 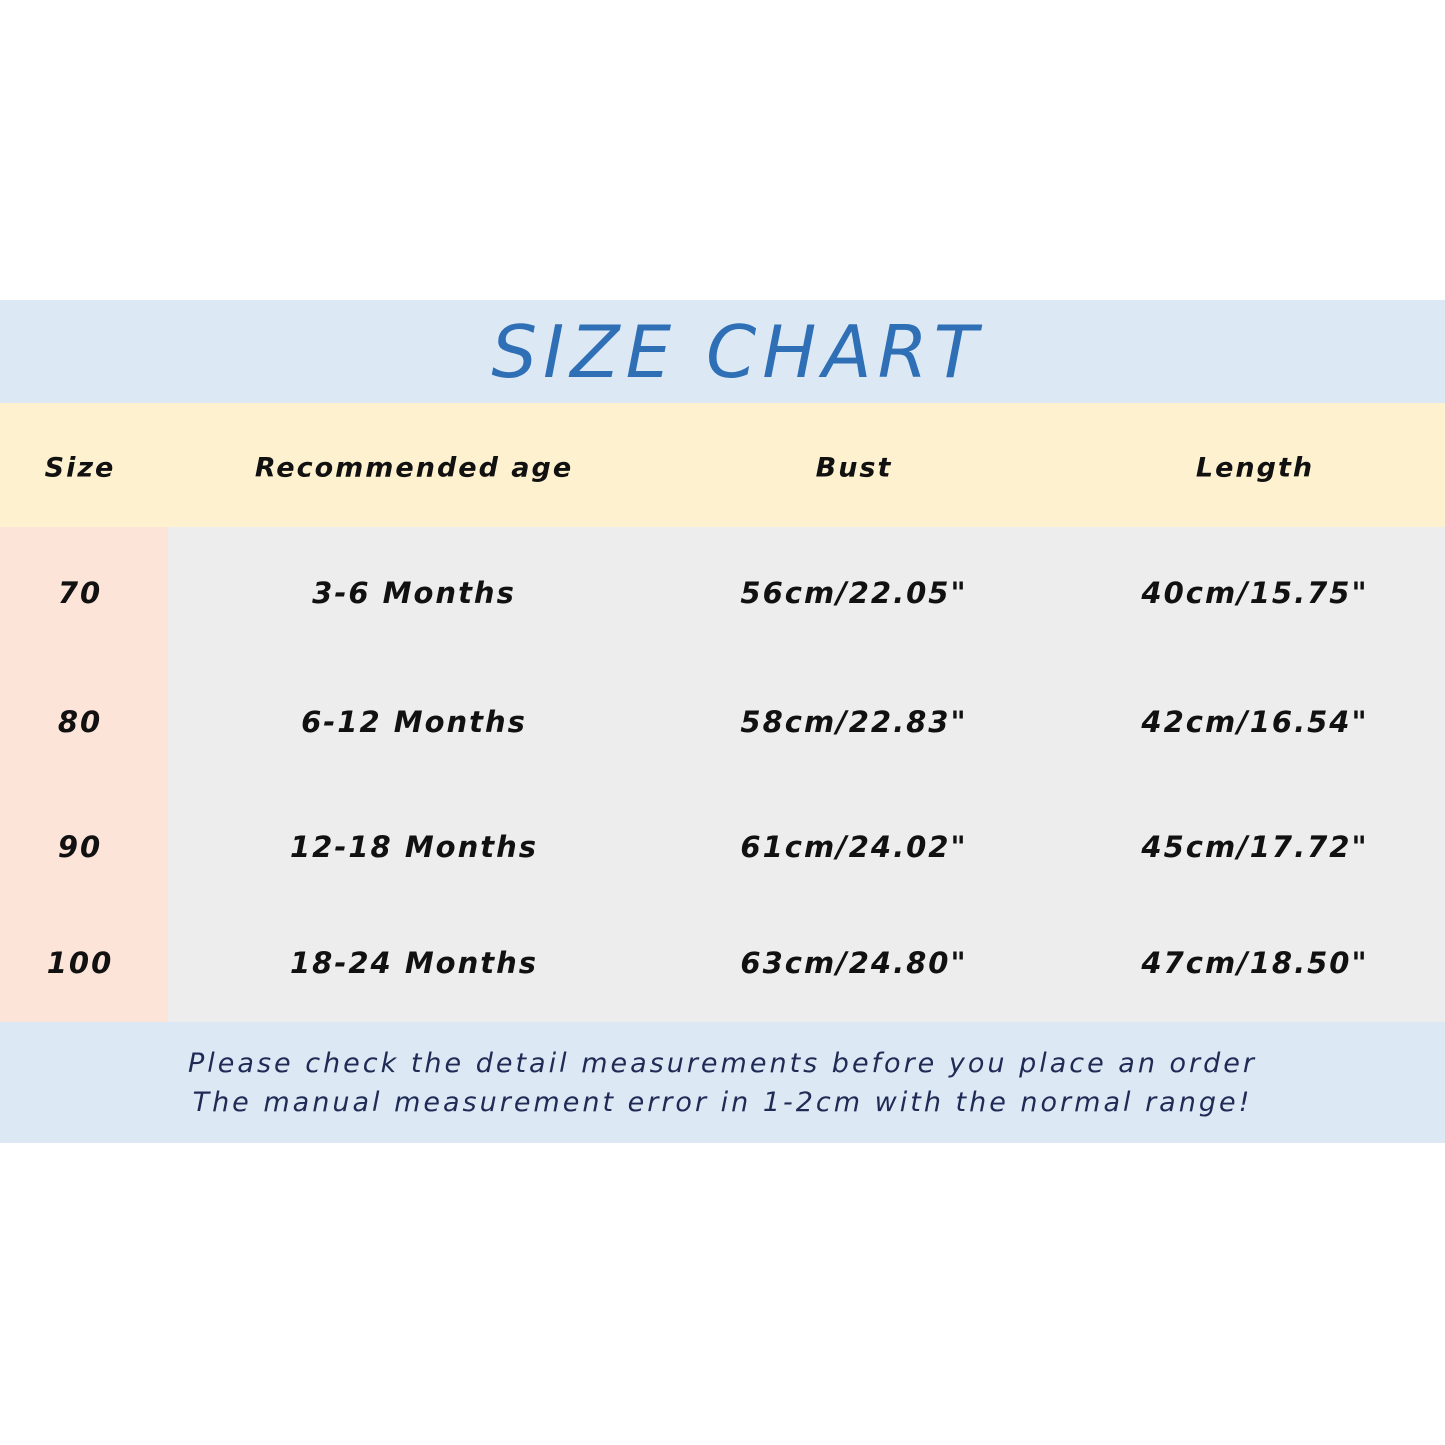 What do you see at coordinates (722, 465) in the screenshot?
I see `table-header` at bounding box center [722, 465].